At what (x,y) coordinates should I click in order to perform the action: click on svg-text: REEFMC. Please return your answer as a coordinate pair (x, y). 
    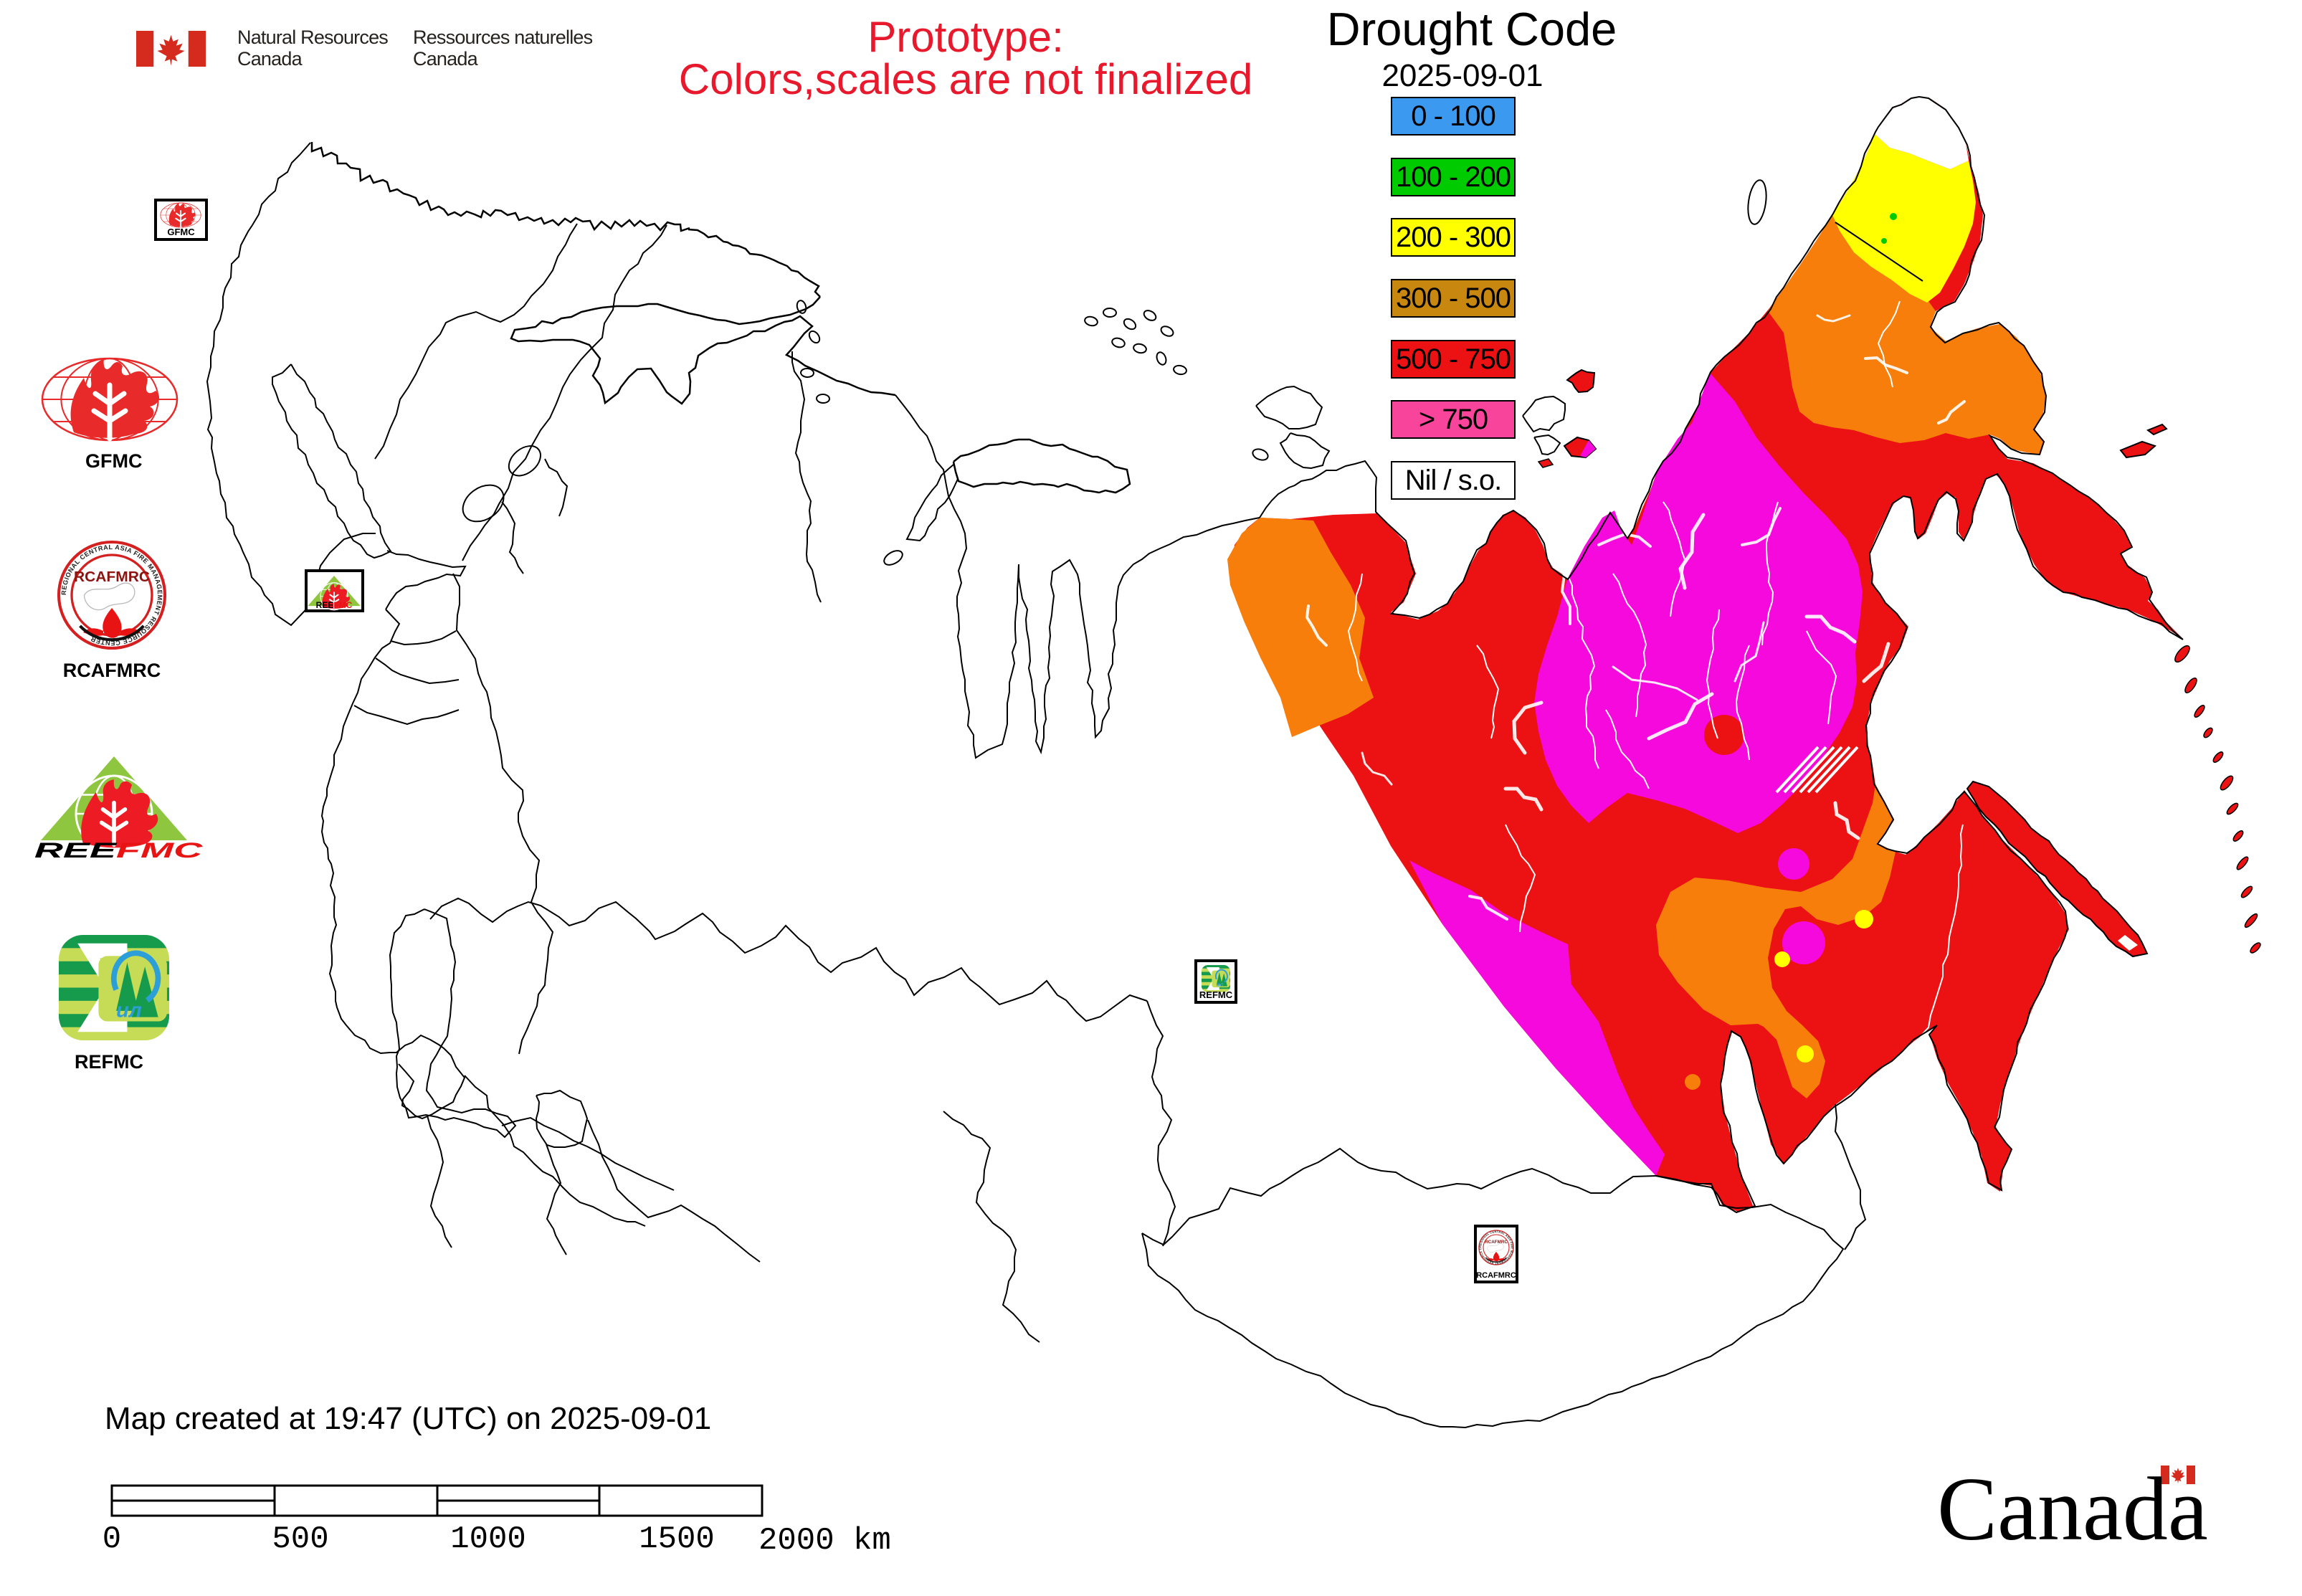
    Looking at the image, I should click on (334, 605).